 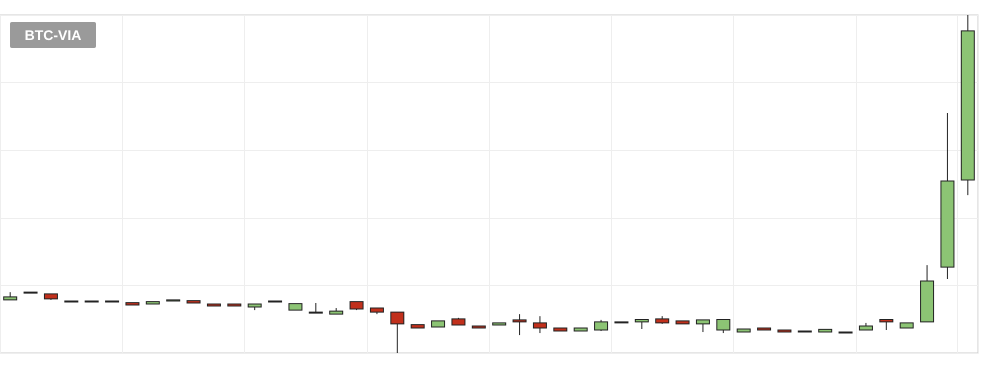 I want to click on text: BTC-VIA, so click(x=53, y=35).